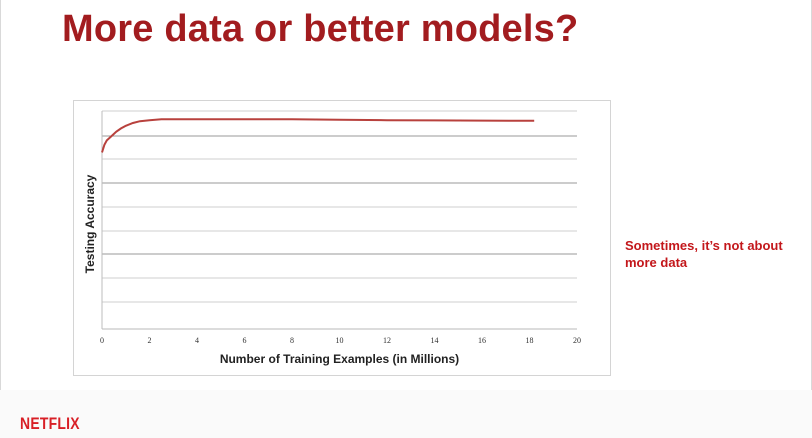 The image size is (812, 438). What do you see at coordinates (387, 340) in the screenshot?
I see `x-tick-label: 12` at bounding box center [387, 340].